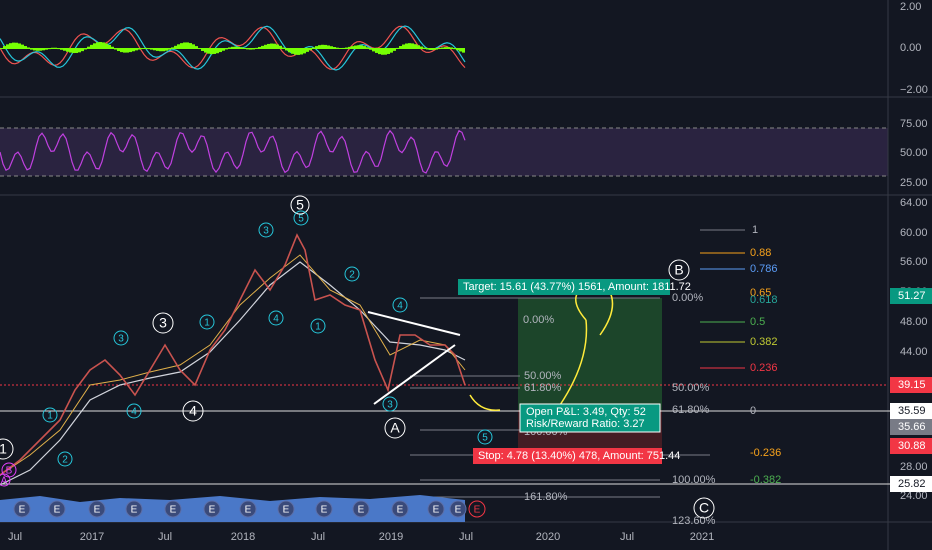 This screenshot has width=932, height=550. What do you see at coordinates (910, 7) in the screenshot?
I see `macd-tick: 2.00` at bounding box center [910, 7].